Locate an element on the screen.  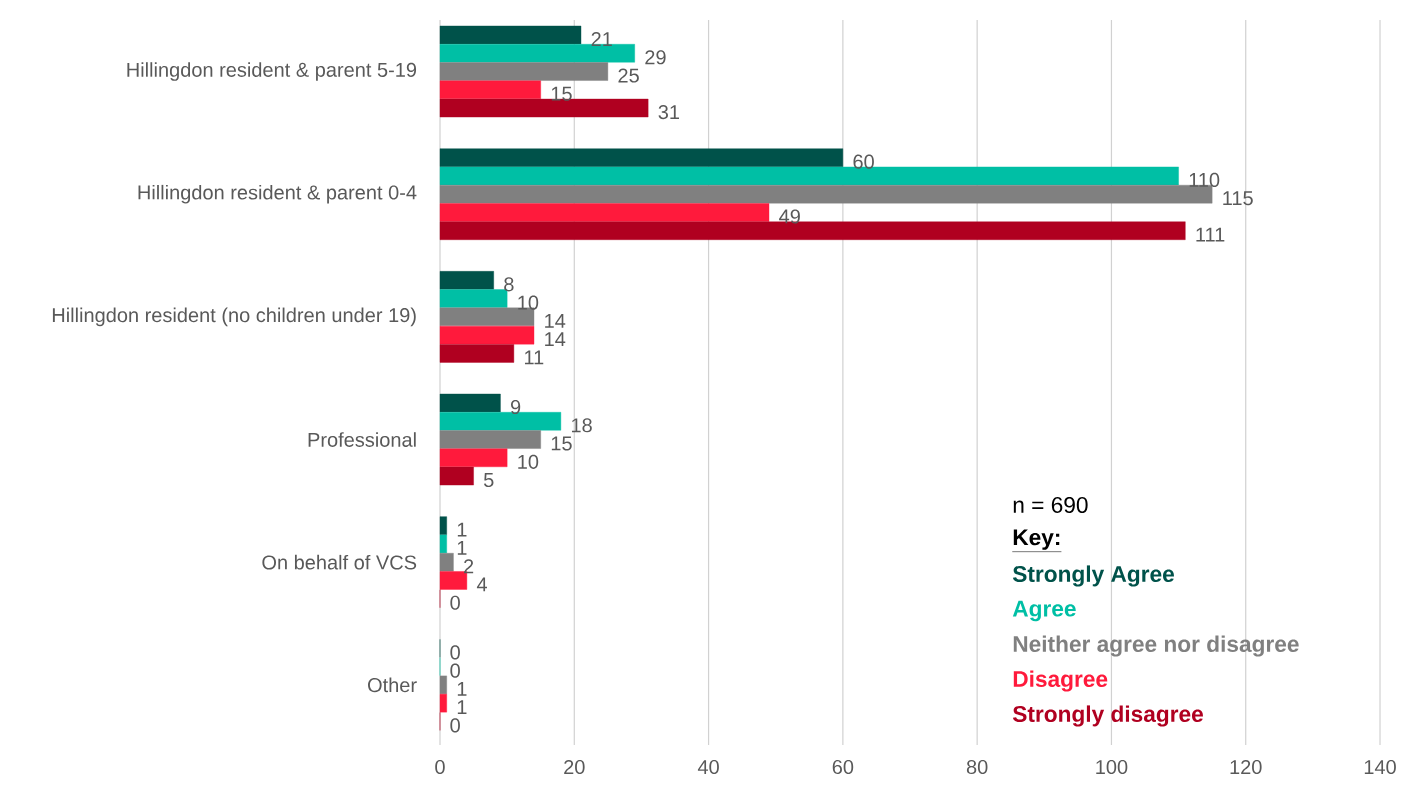
x-tick-label: 40 is located at coordinates (708, 767).